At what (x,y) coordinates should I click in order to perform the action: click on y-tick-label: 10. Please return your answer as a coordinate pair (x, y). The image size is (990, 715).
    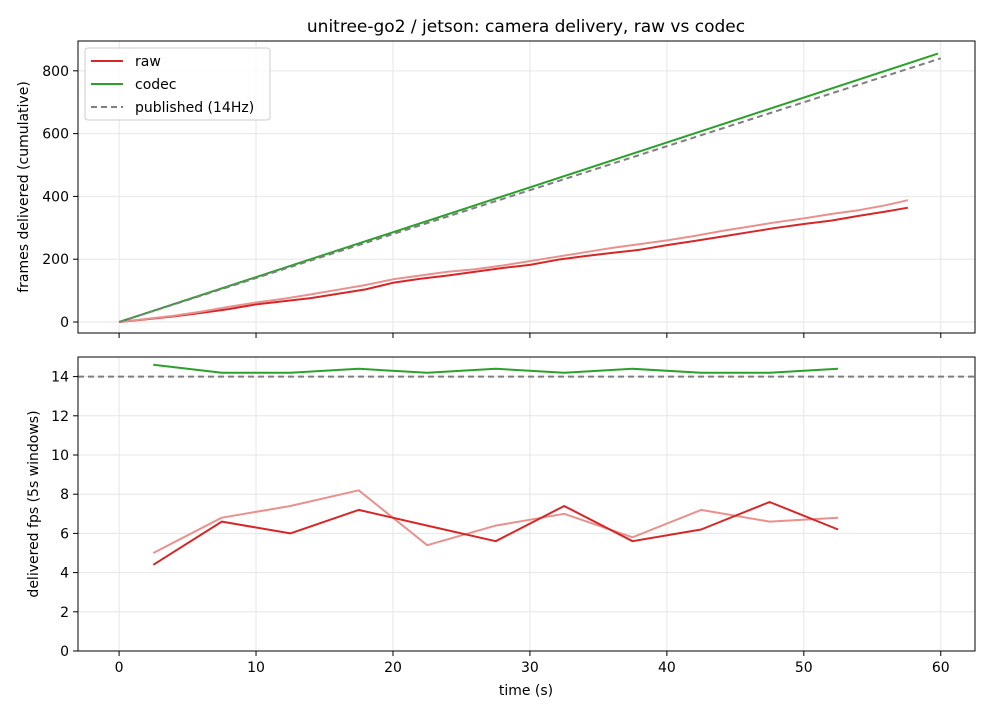
    Looking at the image, I should click on (60, 456).